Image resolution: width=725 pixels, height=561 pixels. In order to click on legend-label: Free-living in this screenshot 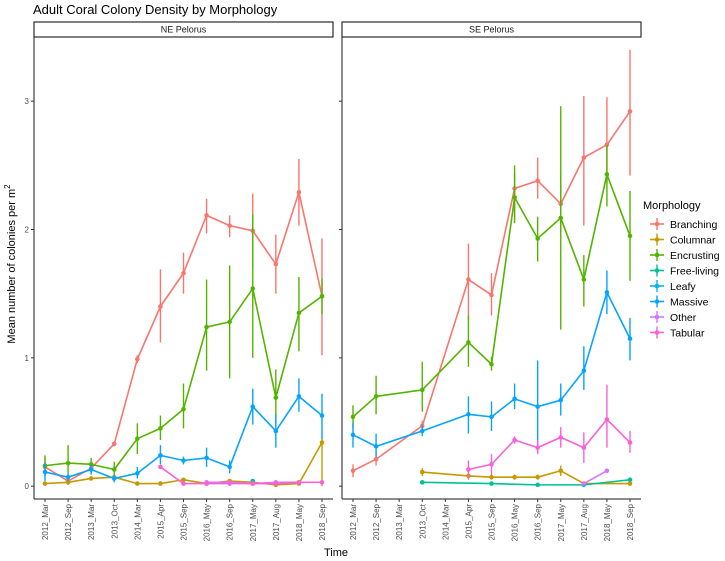, I will do `click(694, 272)`.